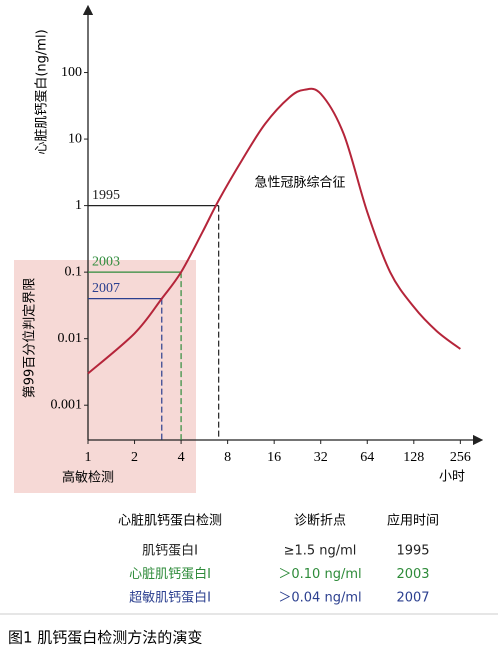 Image resolution: width=498 pixels, height=660 pixels. Describe the element at coordinates (170, 551) in the screenshot. I see `table-cell: 肌钙蛋白I` at that location.